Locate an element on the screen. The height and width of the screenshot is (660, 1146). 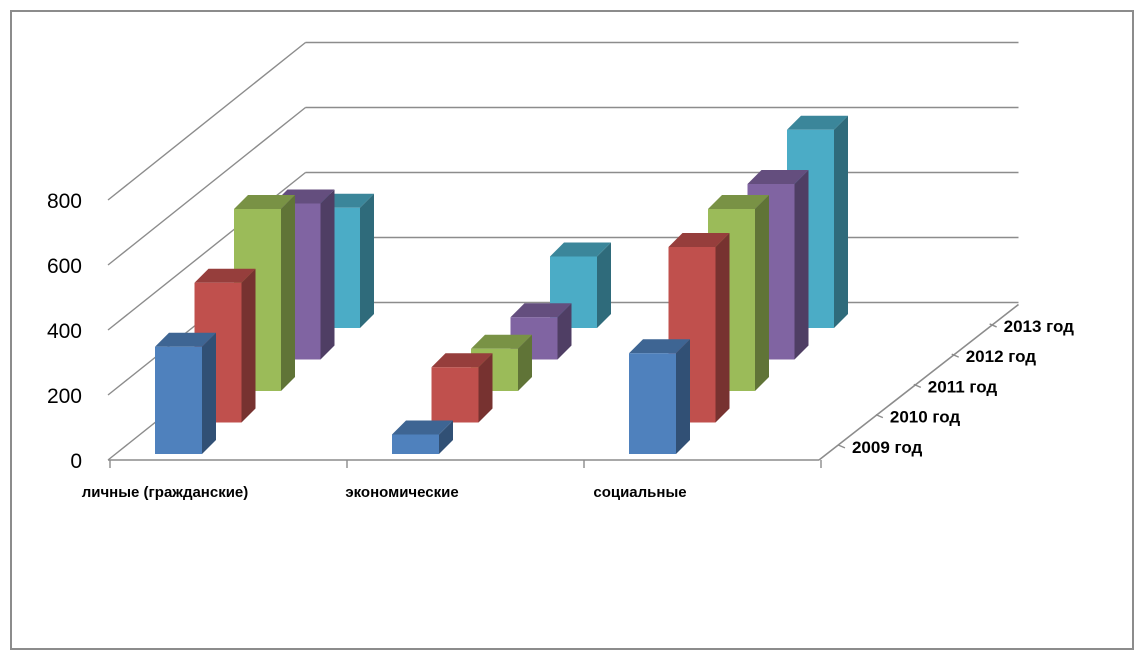
y-tick-label-2: 400 is located at coordinates (64, 331).